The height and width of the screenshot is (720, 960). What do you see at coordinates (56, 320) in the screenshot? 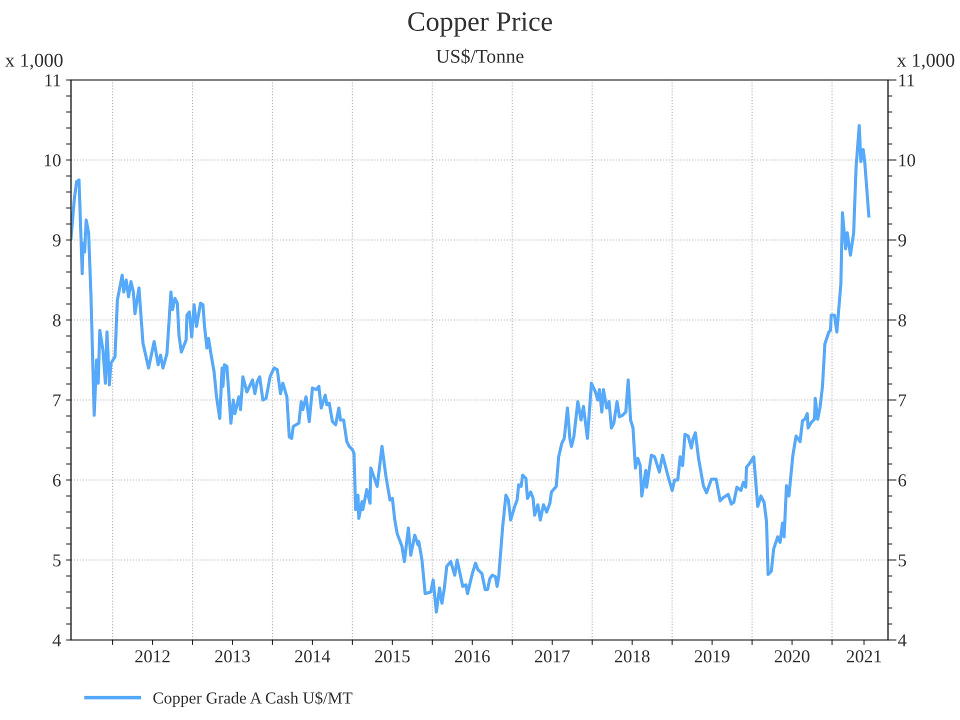
I see `y-tick-label: 8` at bounding box center [56, 320].